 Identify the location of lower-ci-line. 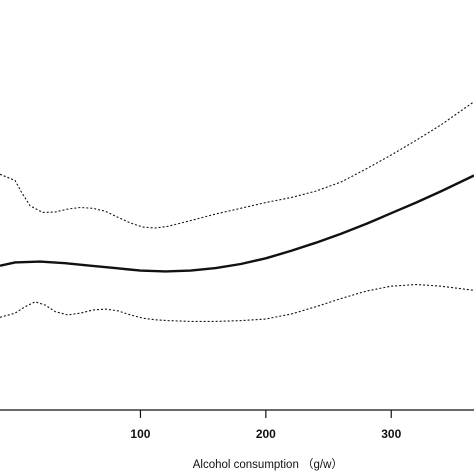
(237, 302).